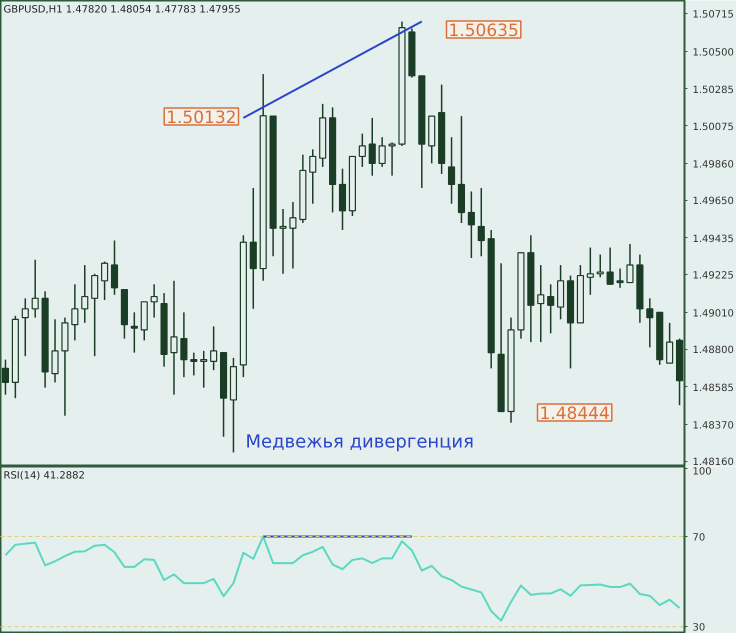 The image size is (736, 633). What do you see at coordinates (360, 442) in the screenshot?
I see `annotation: Медвежья дивергенция` at bounding box center [360, 442].